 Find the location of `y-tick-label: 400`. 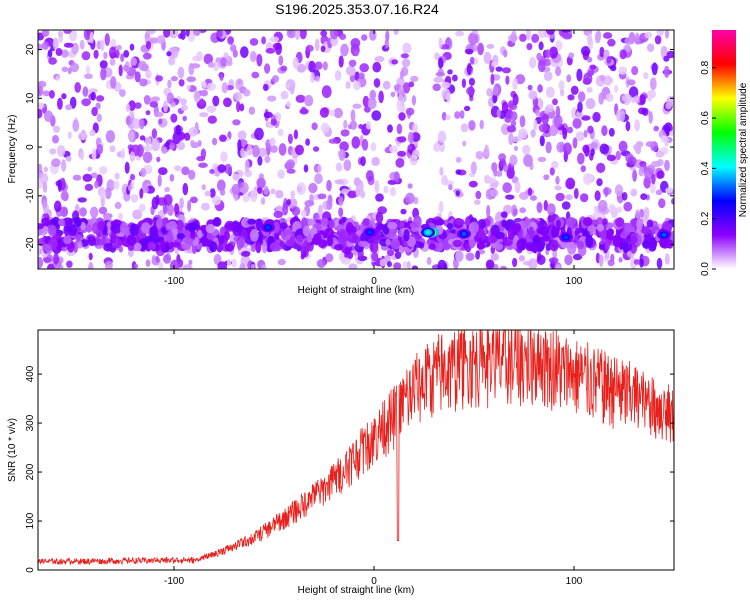

y-tick-label: 400 is located at coordinates (30, 373).